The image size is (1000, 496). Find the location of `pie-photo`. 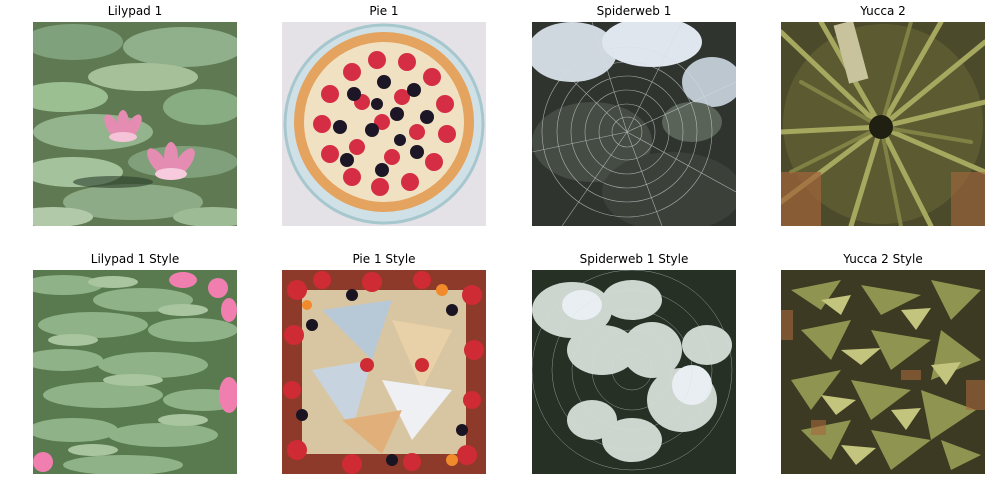

pie-photo is located at coordinates (384, 124).